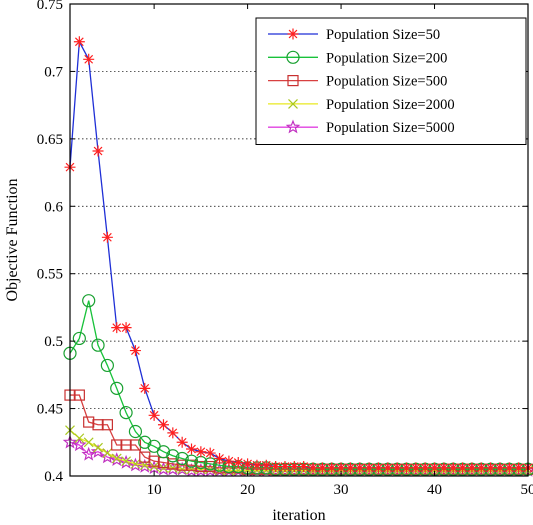 The height and width of the screenshot is (525, 533). I want to click on y-axis-label: Objective Function, so click(12, 239).